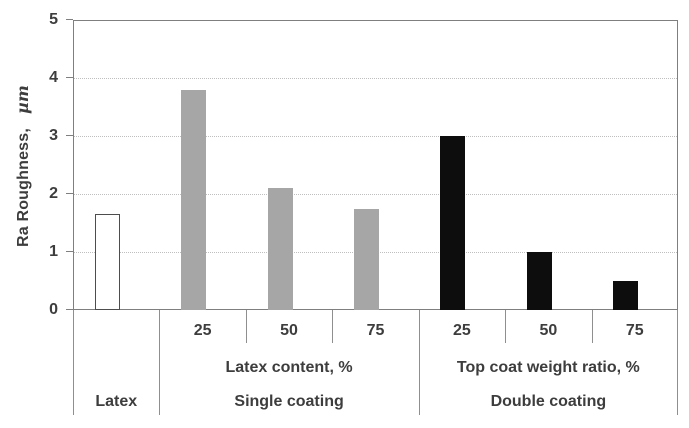 The height and width of the screenshot is (428, 689). What do you see at coordinates (548, 401) in the screenshot?
I see `group-name-double-coating: Double coating` at bounding box center [548, 401].